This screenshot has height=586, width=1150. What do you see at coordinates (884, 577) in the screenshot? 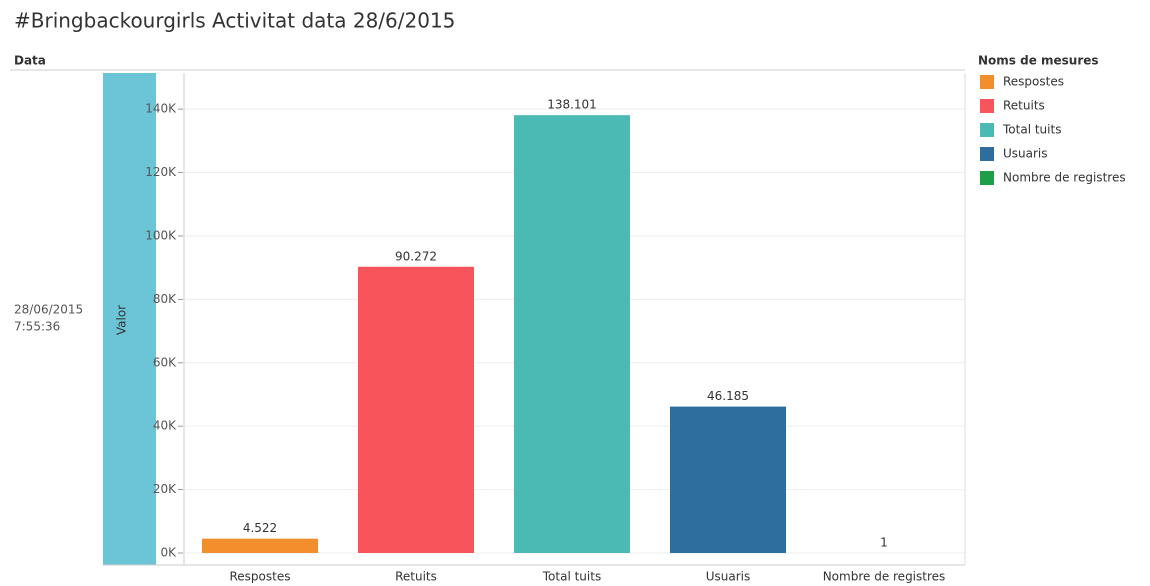
I see `x-tick-label: Nombre de registres` at bounding box center [884, 577].